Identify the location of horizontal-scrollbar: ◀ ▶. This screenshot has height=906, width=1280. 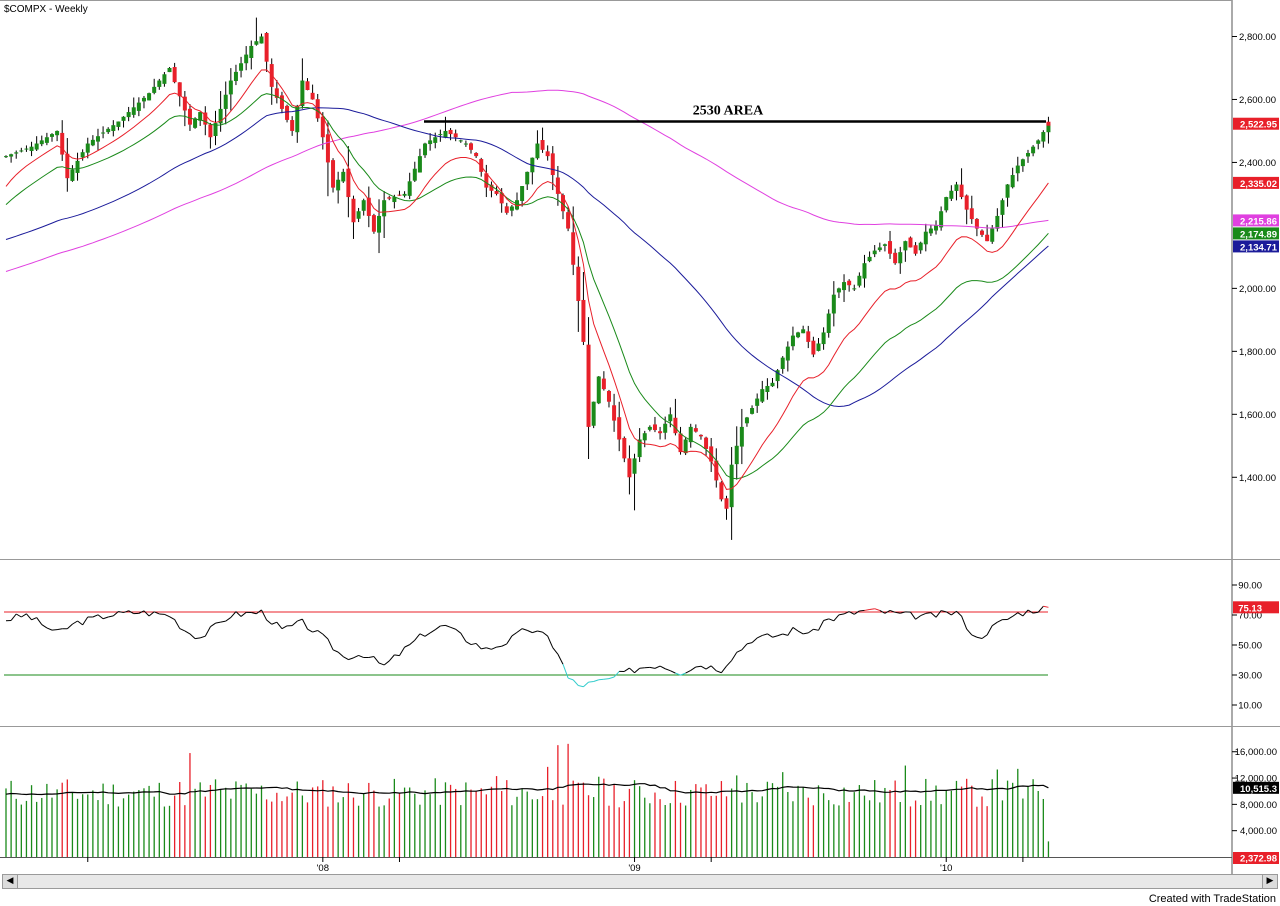
(640, 881).